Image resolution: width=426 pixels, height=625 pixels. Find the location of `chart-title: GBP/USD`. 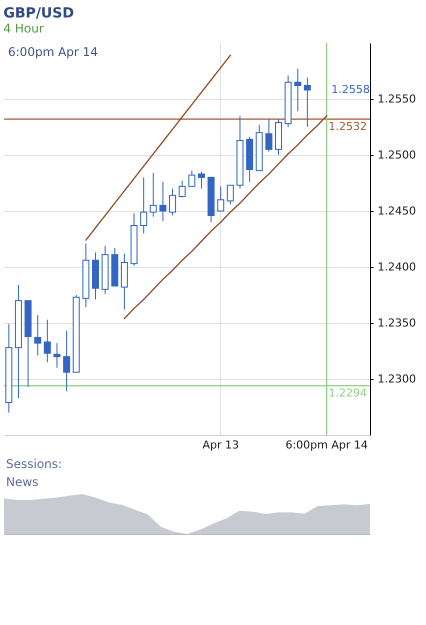

chart-title: GBP/USD is located at coordinates (38, 13).